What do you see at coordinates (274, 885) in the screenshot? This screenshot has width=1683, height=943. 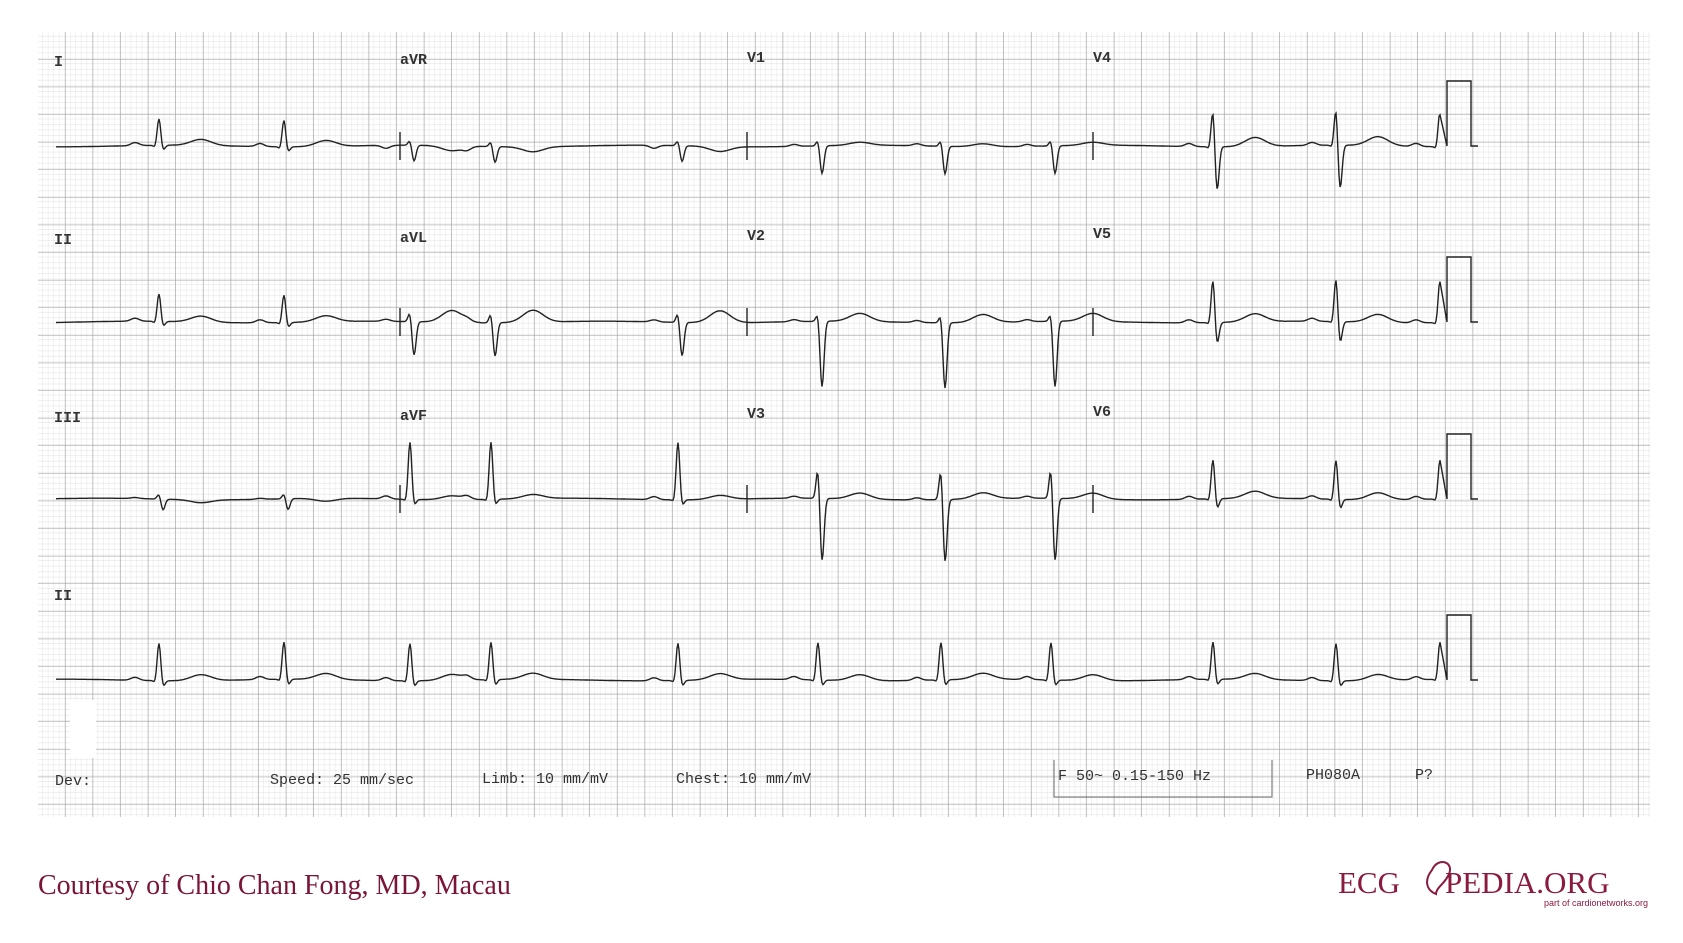 I see `credit: Courtesy of Chio Chan Fong, MD, Macau` at bounding box center [274, 885].